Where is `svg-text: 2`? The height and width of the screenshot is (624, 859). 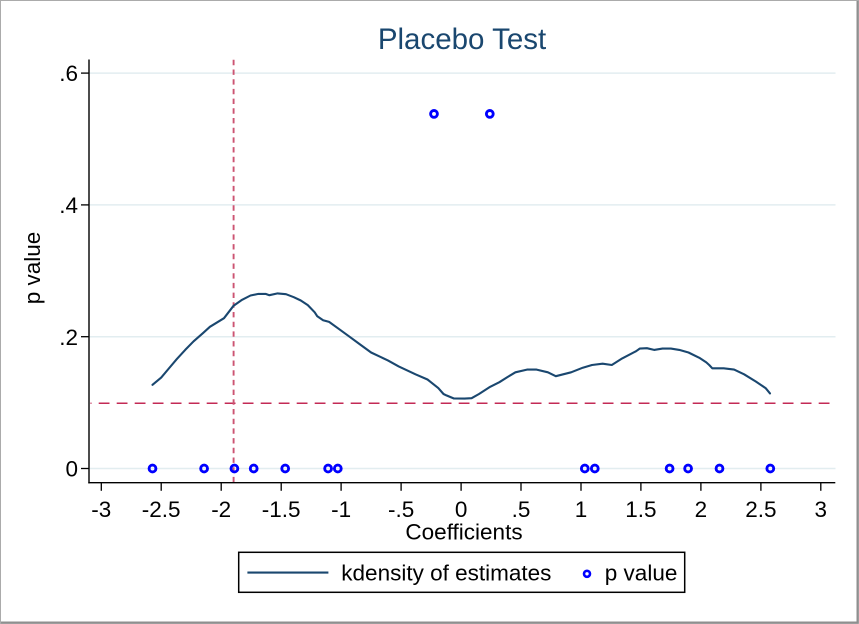 svg-text: 2 is located at coordinates (701, 509).